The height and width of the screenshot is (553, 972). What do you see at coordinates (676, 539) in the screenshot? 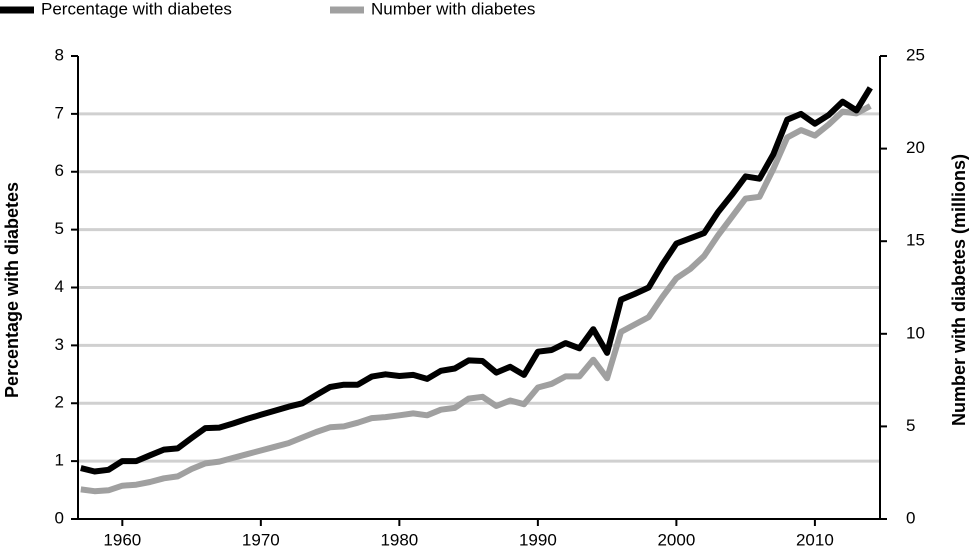
I see `x-tick-label: 2000` at bounding box center [676, 539].